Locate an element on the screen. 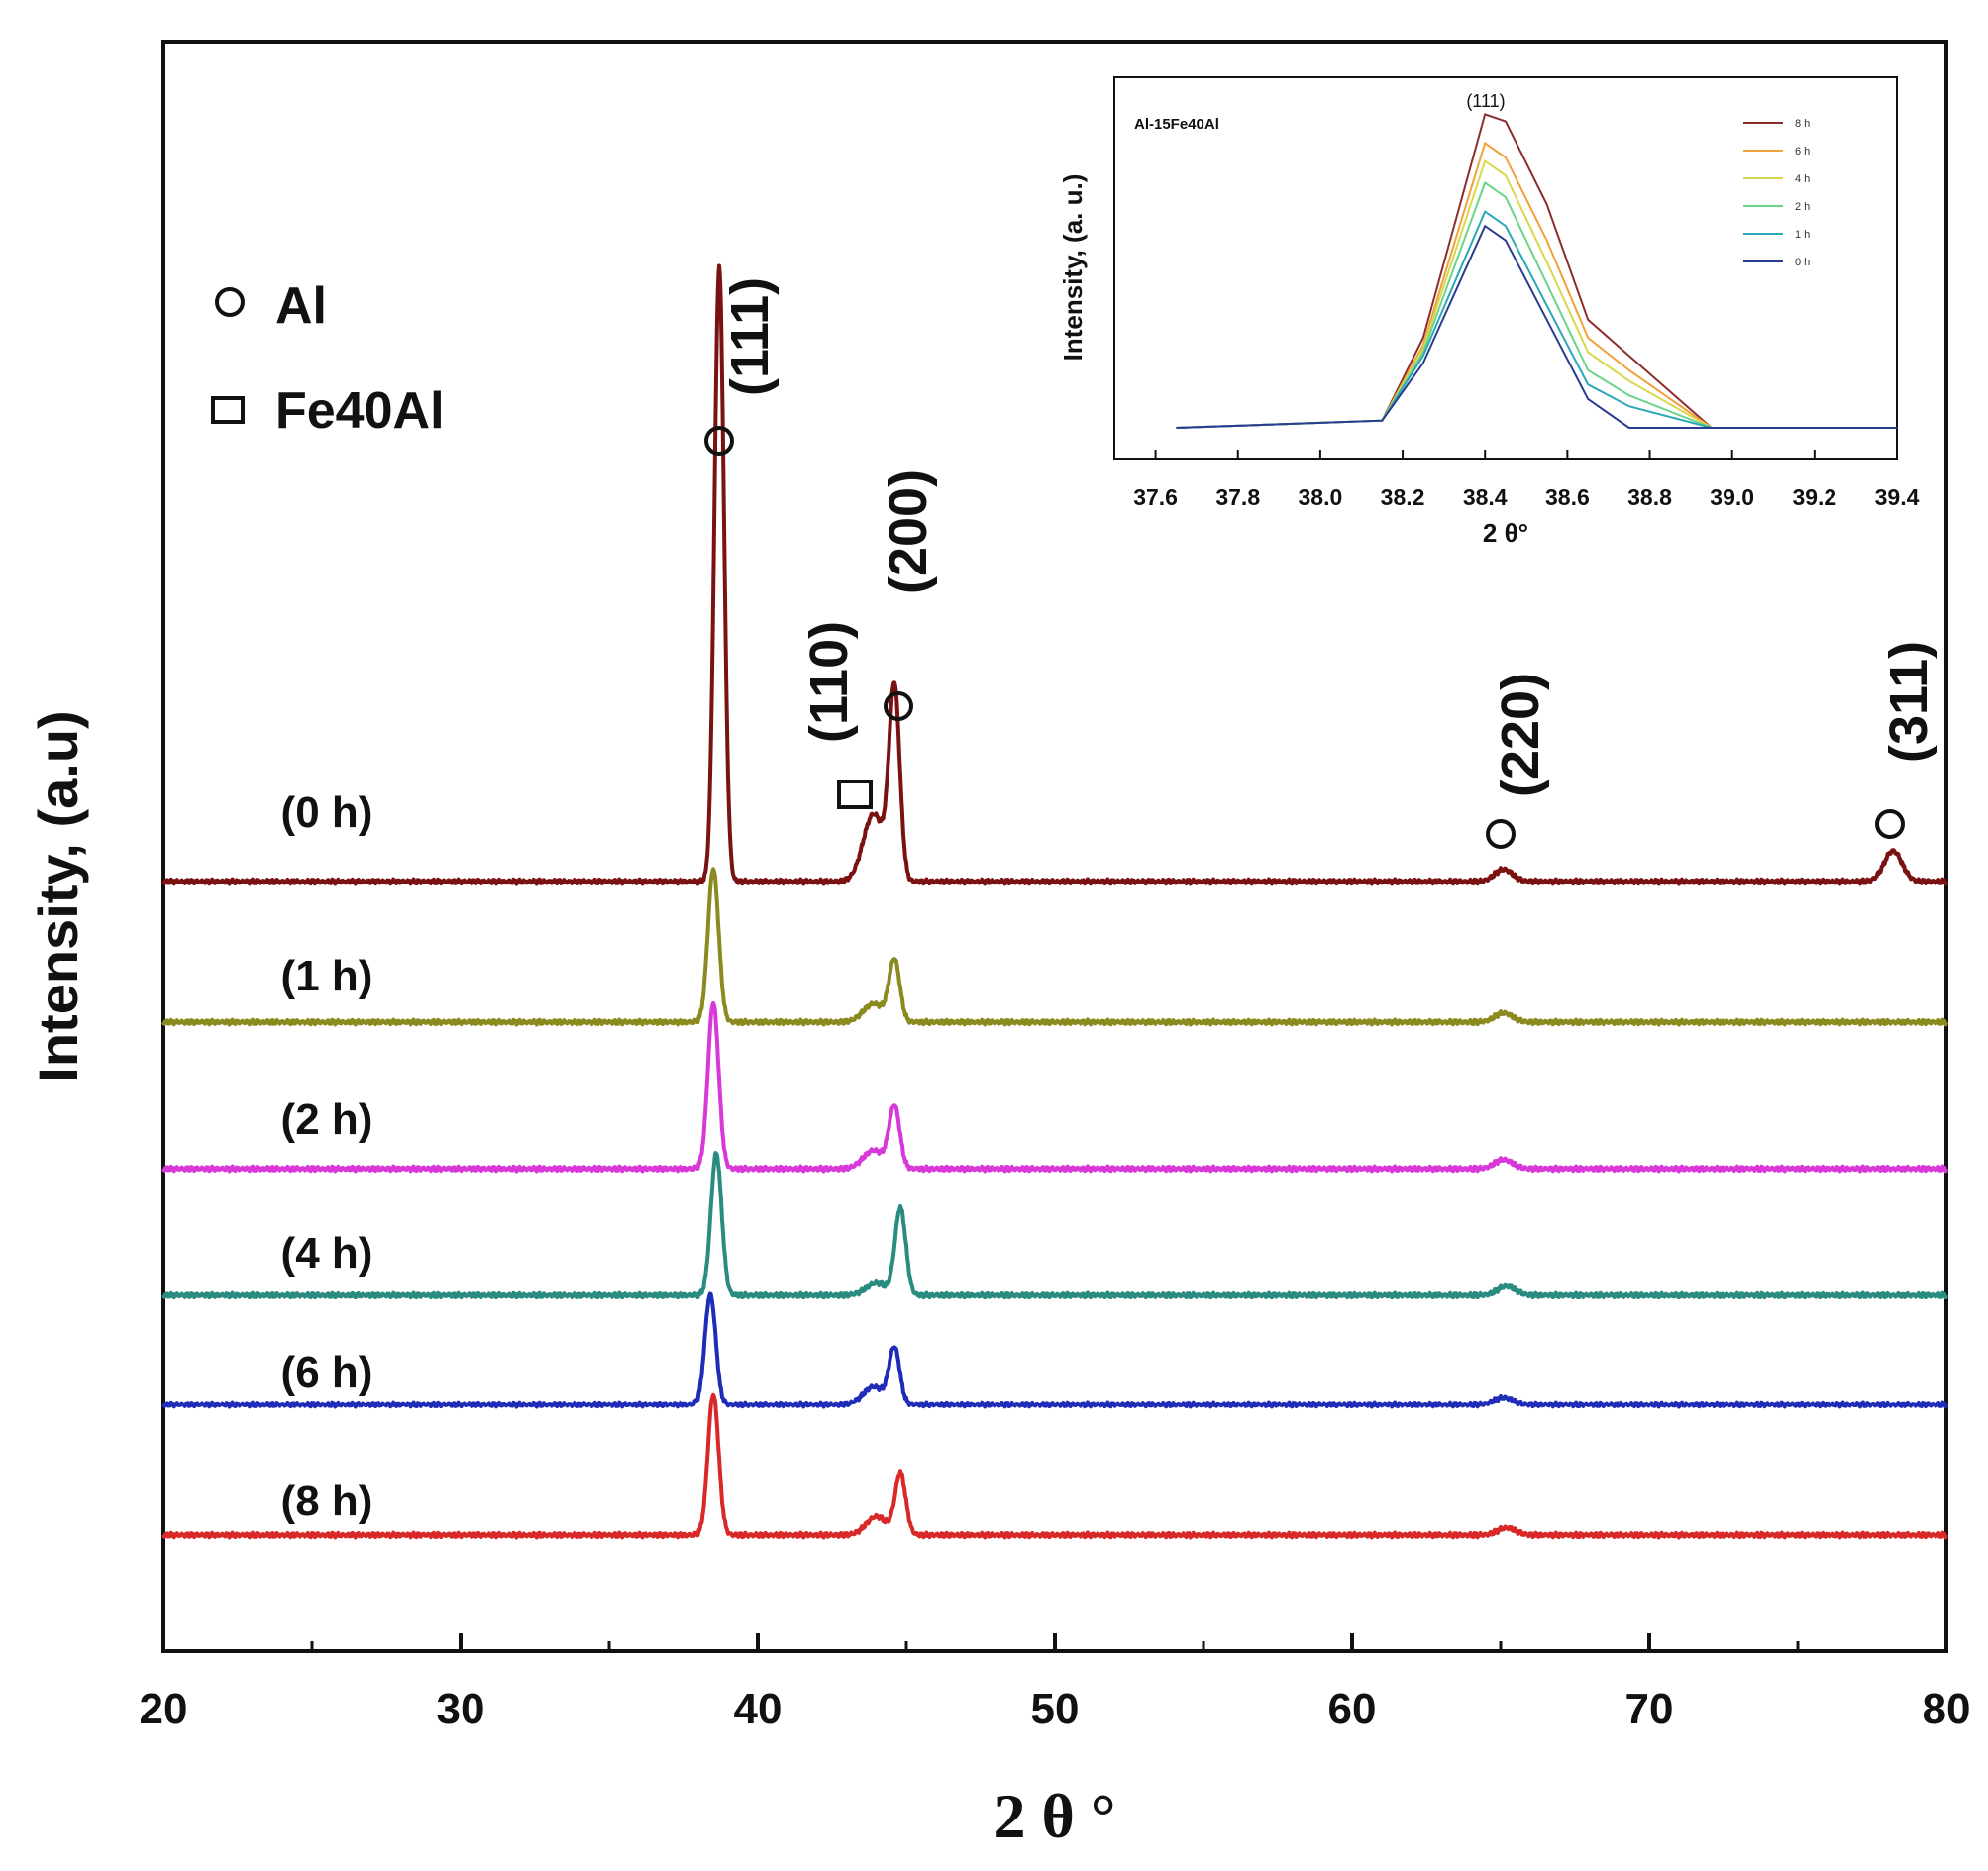 This screenshot has height=1871, width=1988. inset-legend-label: 6 h is located at coordinates (1802, 151).